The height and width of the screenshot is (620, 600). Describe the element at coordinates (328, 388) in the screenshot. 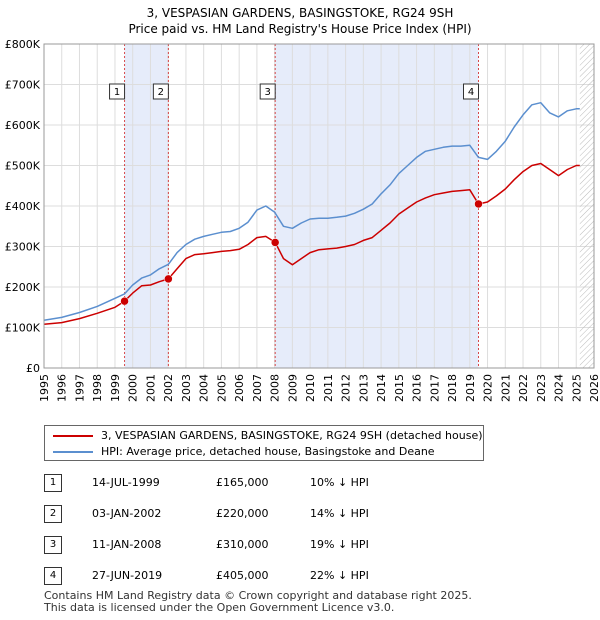

I see `x-tick-label: 2011` at that location.